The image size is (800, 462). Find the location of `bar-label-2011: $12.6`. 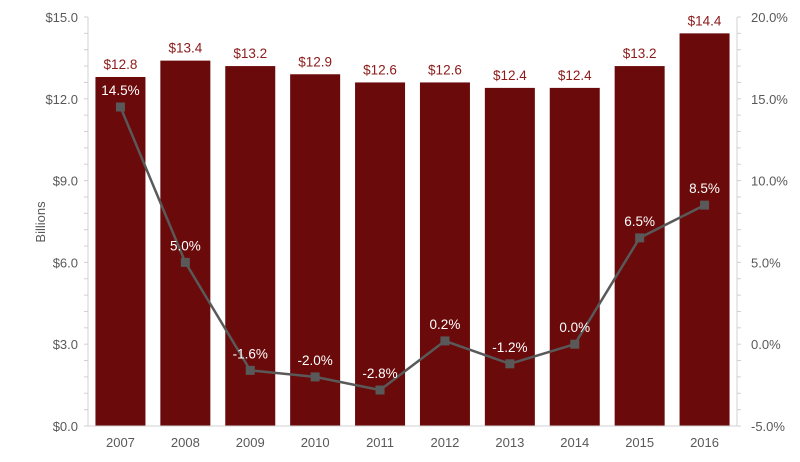

bar-label-2011: $12.6 is located at coordinates (380, 69).